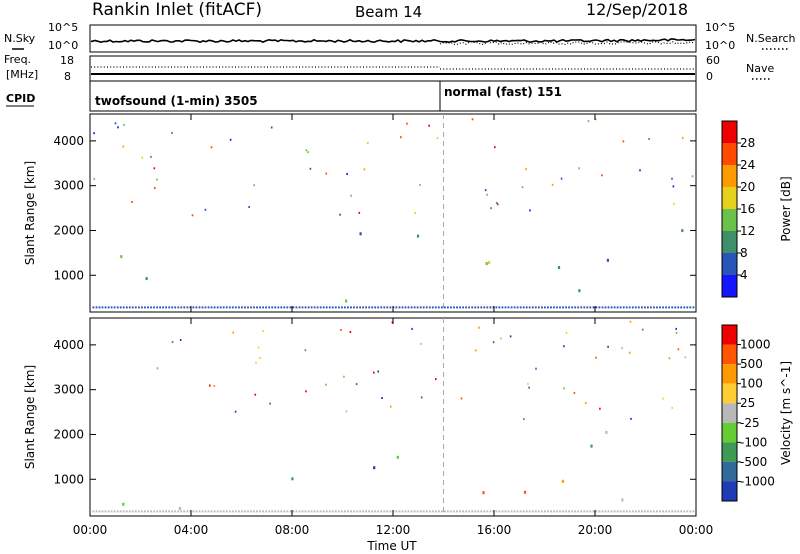 The height and width of the screenshot is (554, 800). I want to click on time-axis-label: Time UT, so click(391, 546).